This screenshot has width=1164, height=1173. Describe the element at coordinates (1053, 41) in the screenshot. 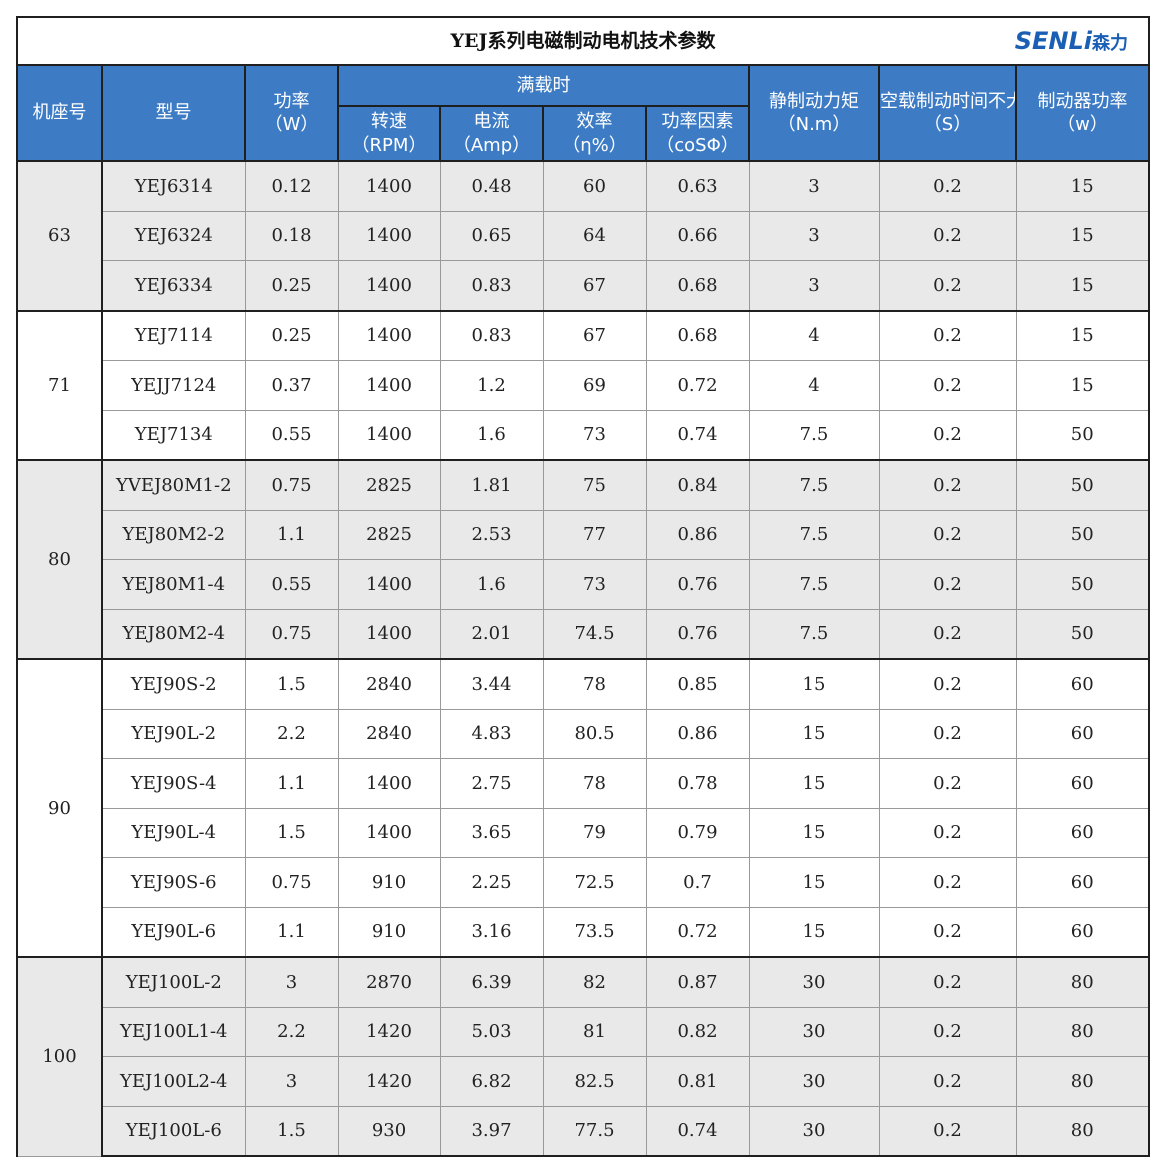

I see `logo-latin: SENLi` at that location.